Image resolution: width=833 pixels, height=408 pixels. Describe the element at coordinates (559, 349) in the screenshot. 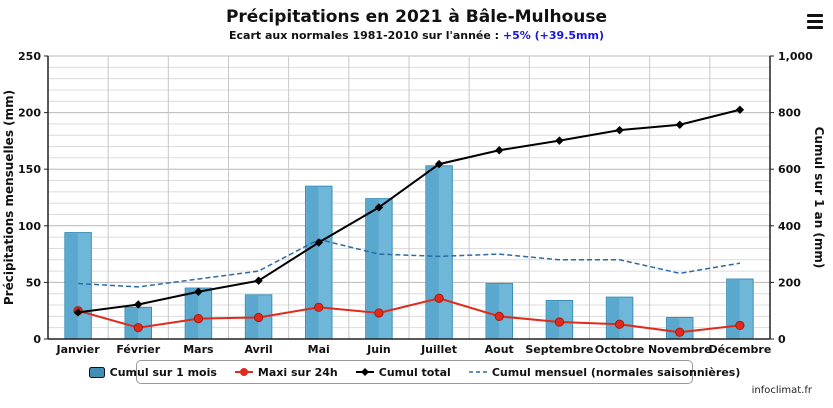

I see `category-label: Septembre` at that location.